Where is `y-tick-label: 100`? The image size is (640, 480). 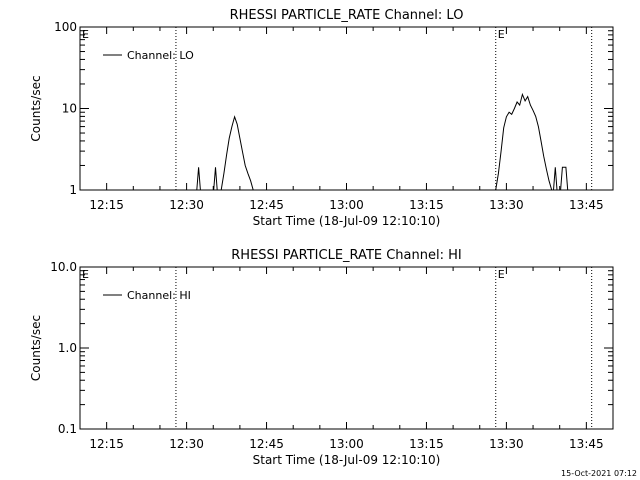 y-tick-label: 100 is located at coordinates (65, 27).